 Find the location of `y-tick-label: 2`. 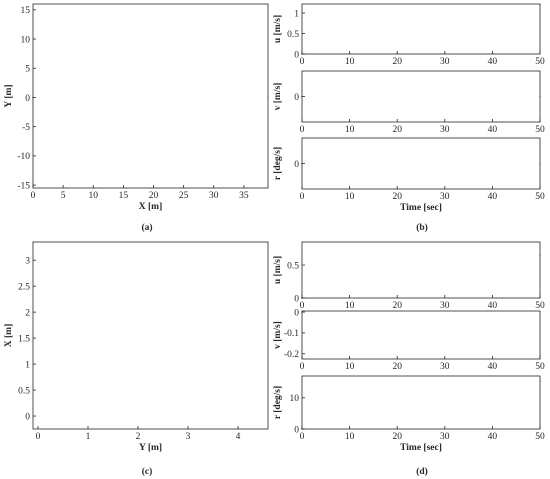

y-tick-label: 2 is located at coordinates (27, 313).